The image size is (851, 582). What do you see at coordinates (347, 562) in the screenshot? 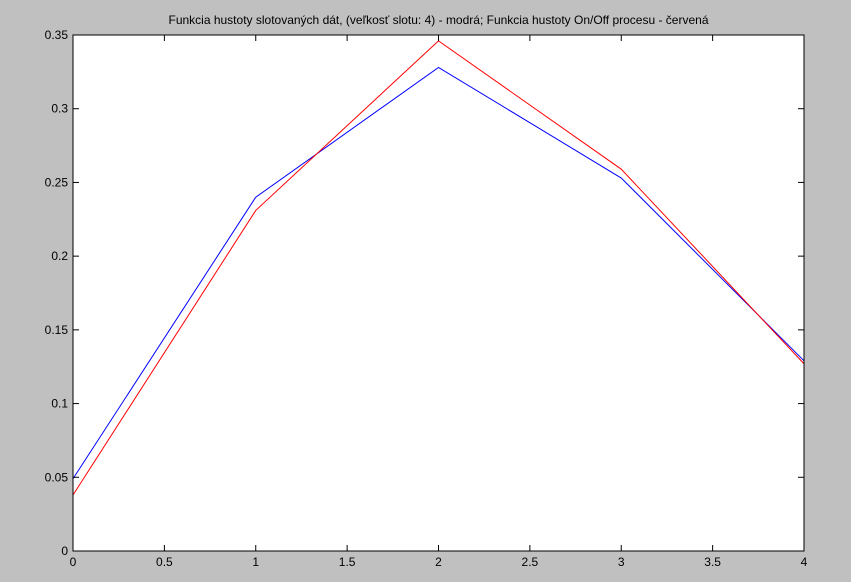
I see `x-tick-label: 1.5` at bounding box center [347, 562].